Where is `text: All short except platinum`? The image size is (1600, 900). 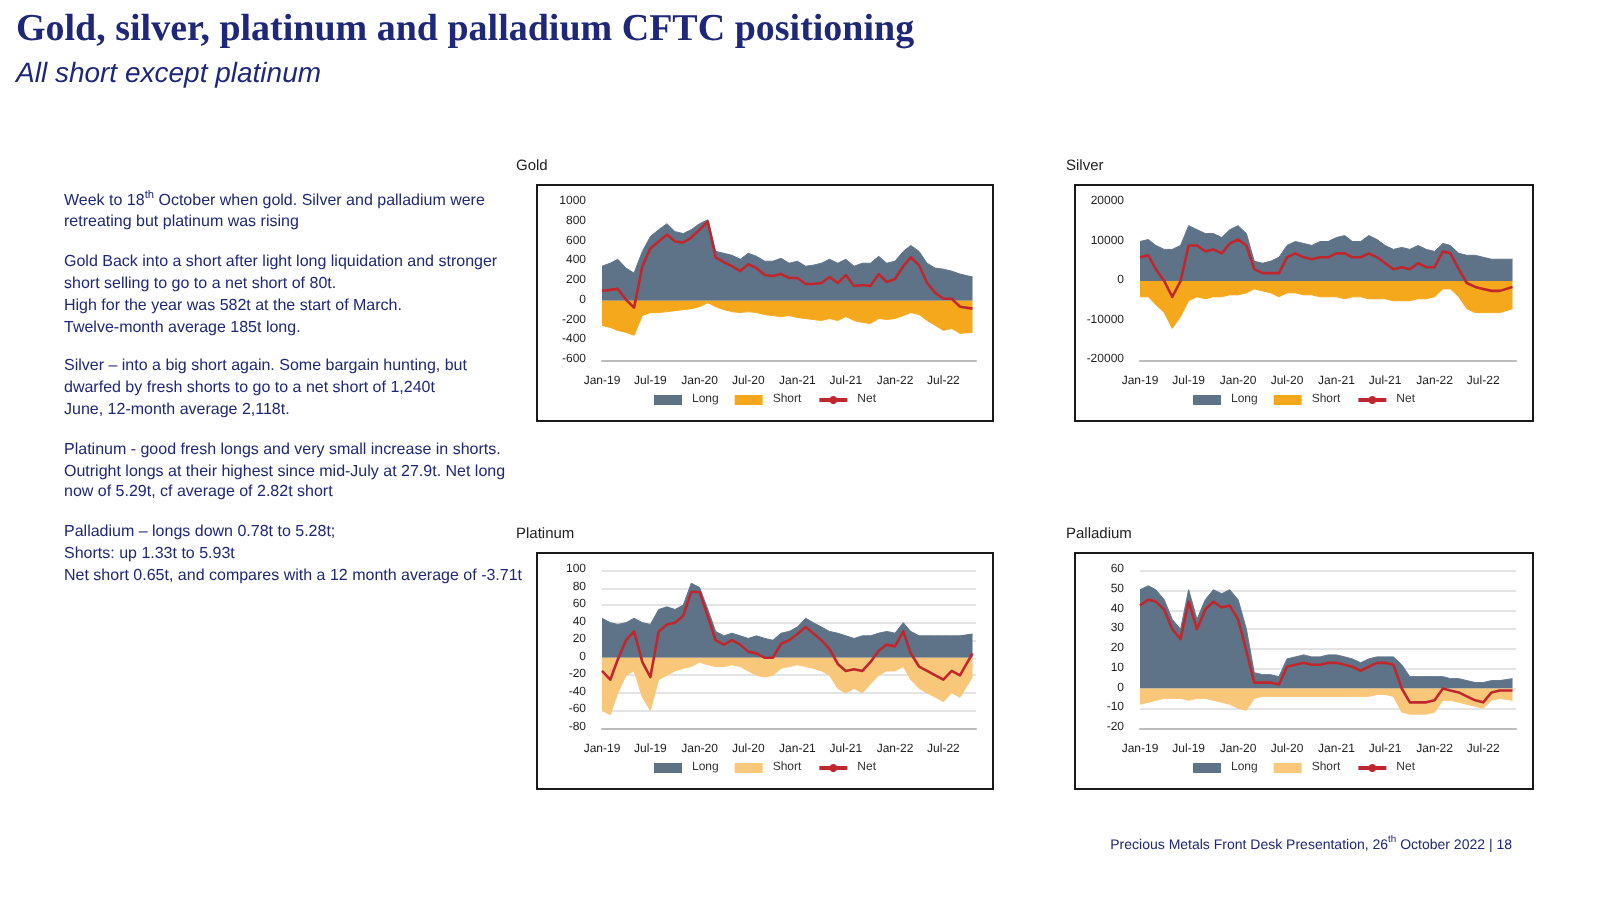 text: All short except platinum is located at coordinates (169, 72).